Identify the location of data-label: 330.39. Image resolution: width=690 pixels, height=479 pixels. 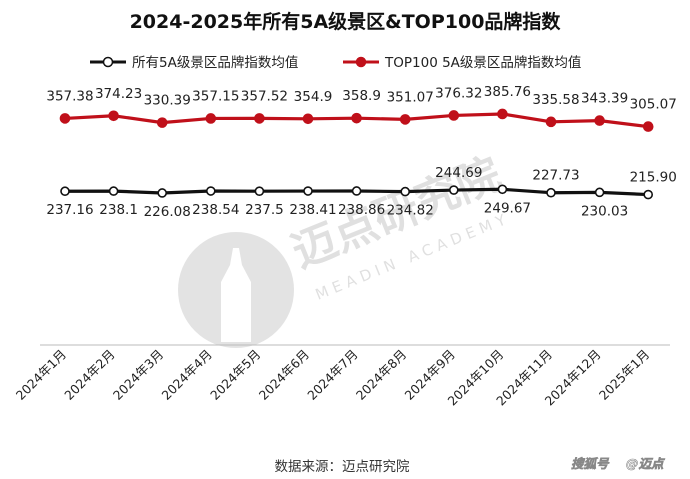
(167, 101).